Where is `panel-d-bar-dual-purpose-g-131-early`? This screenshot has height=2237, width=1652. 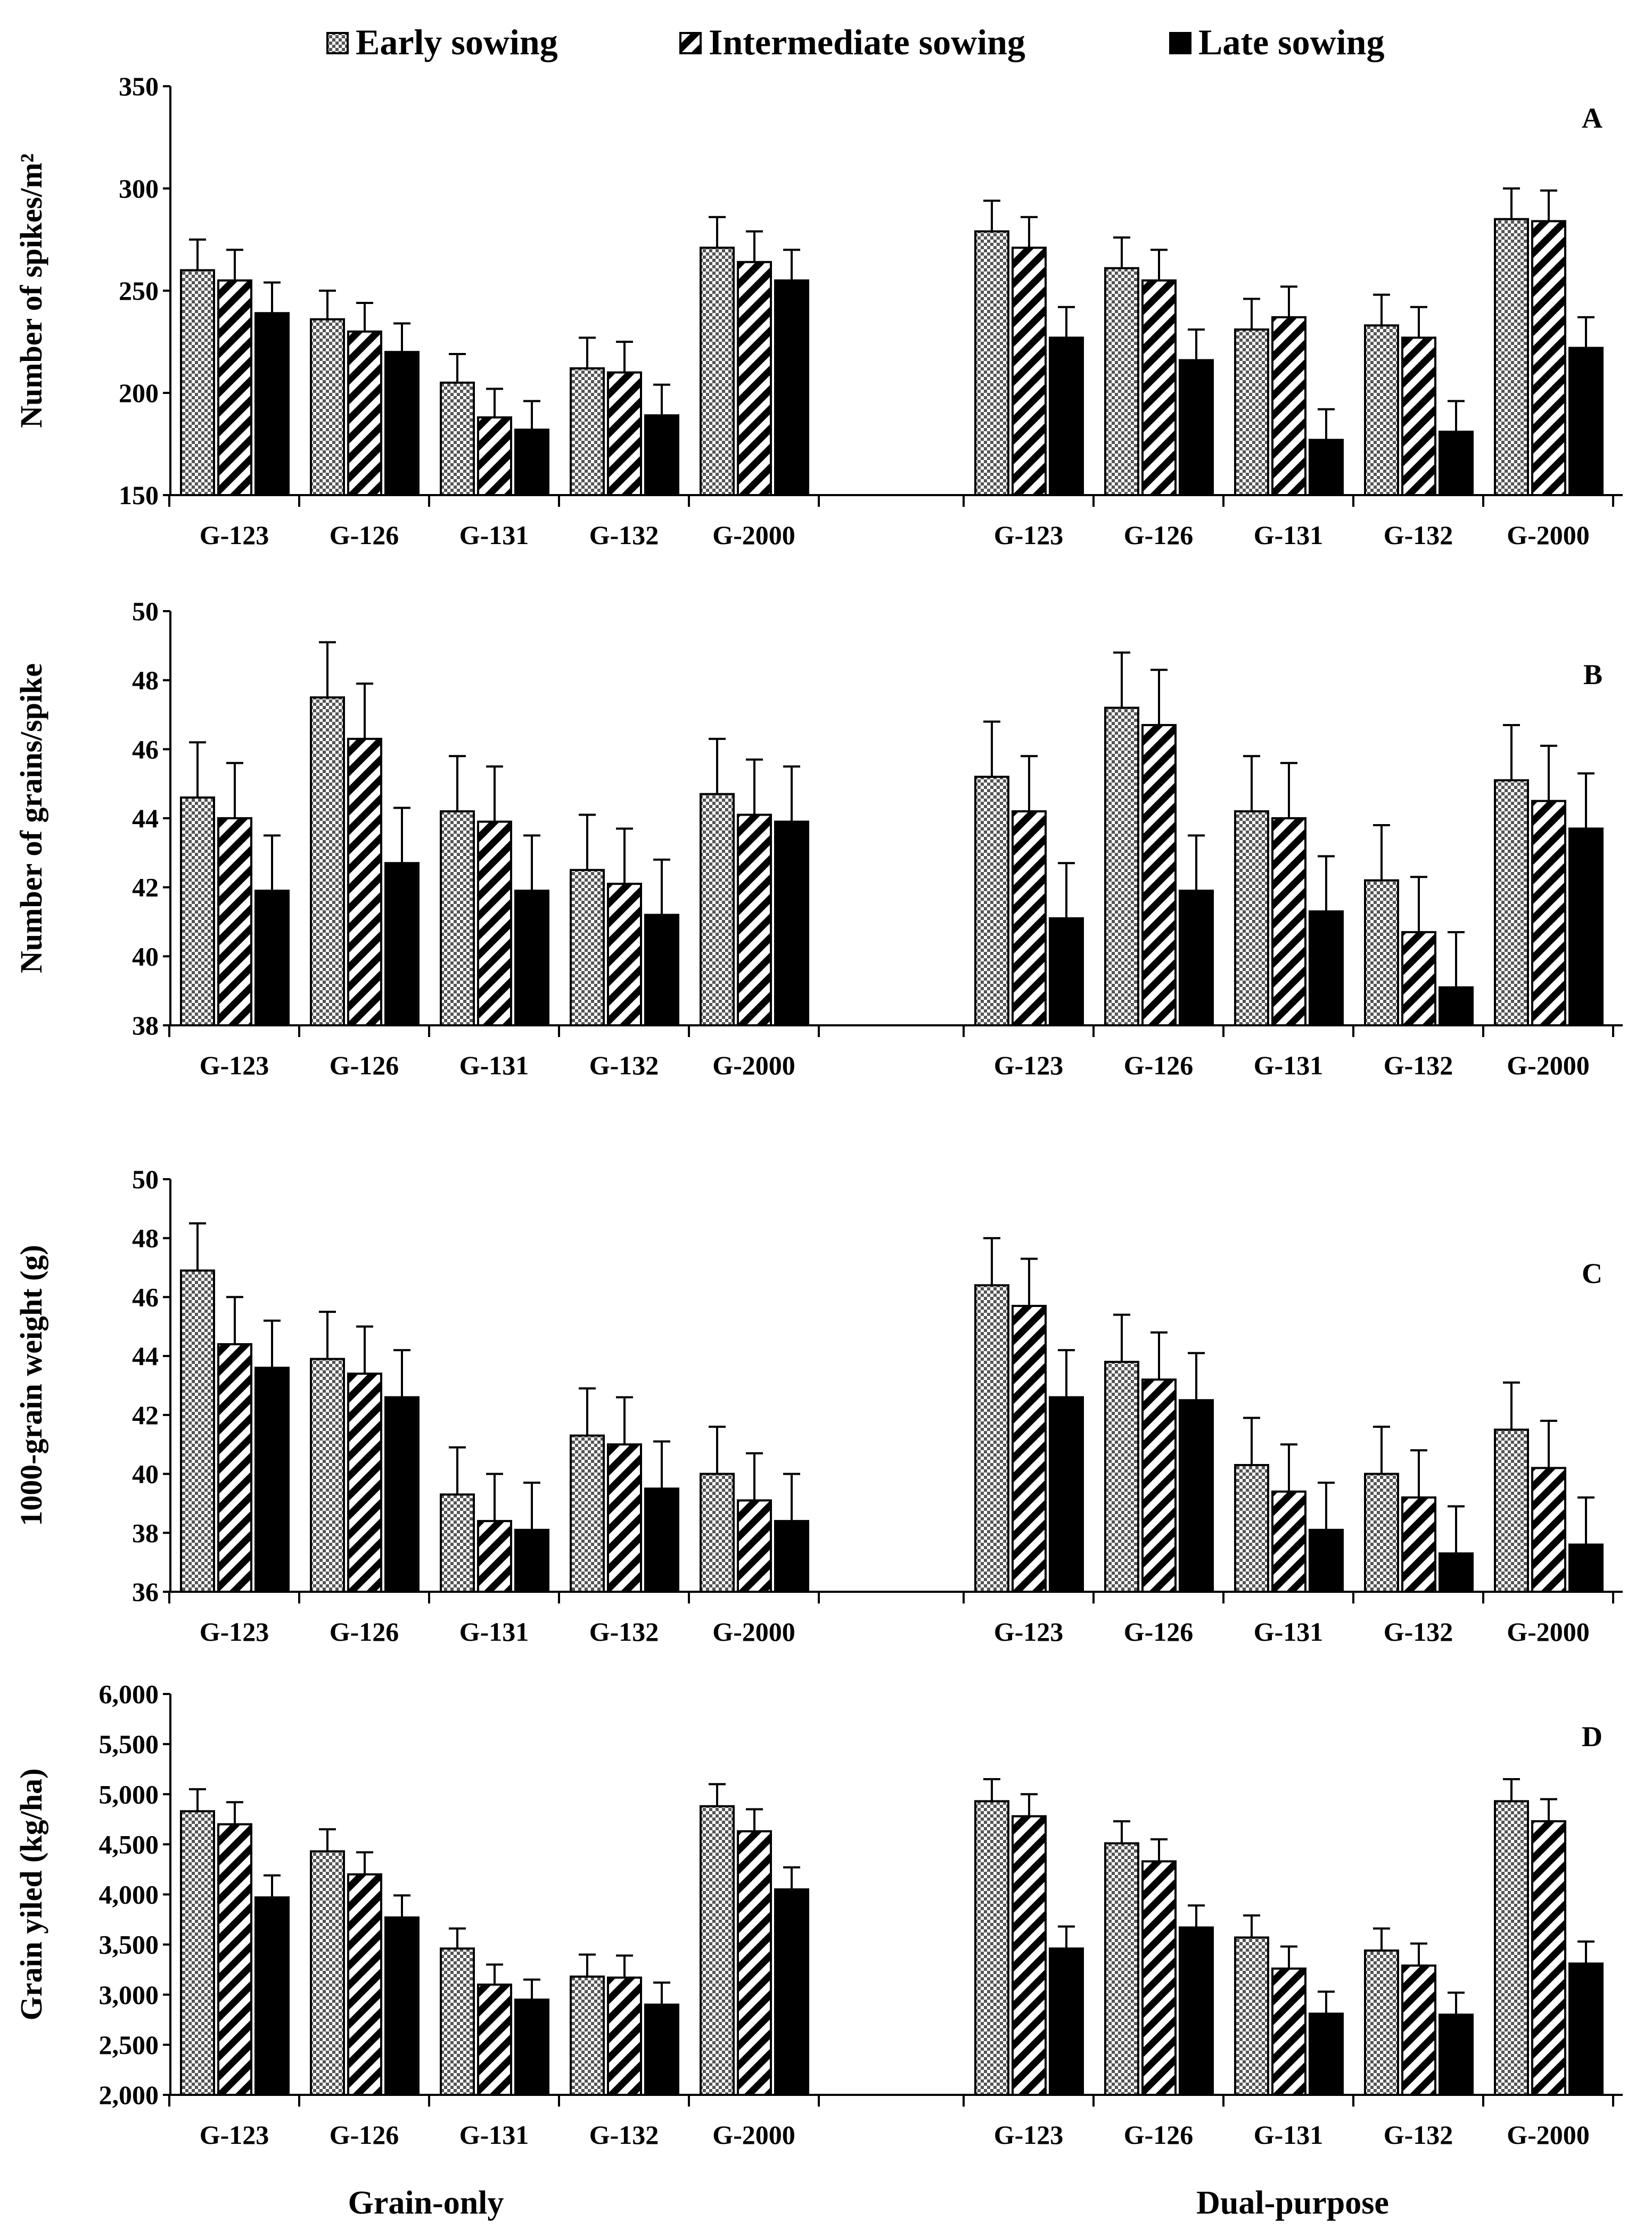 panel-d-bar-dual-purpose-g-131-early is located at coordinates (1251, 2016).